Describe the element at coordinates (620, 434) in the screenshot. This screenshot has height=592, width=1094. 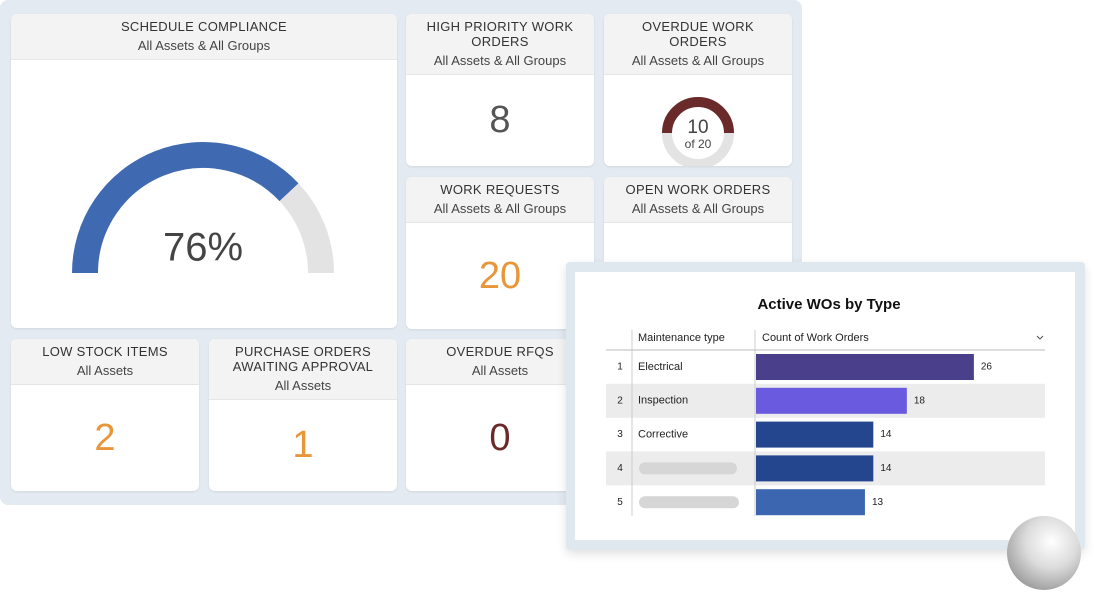
I see `row-index: 3` at that location.